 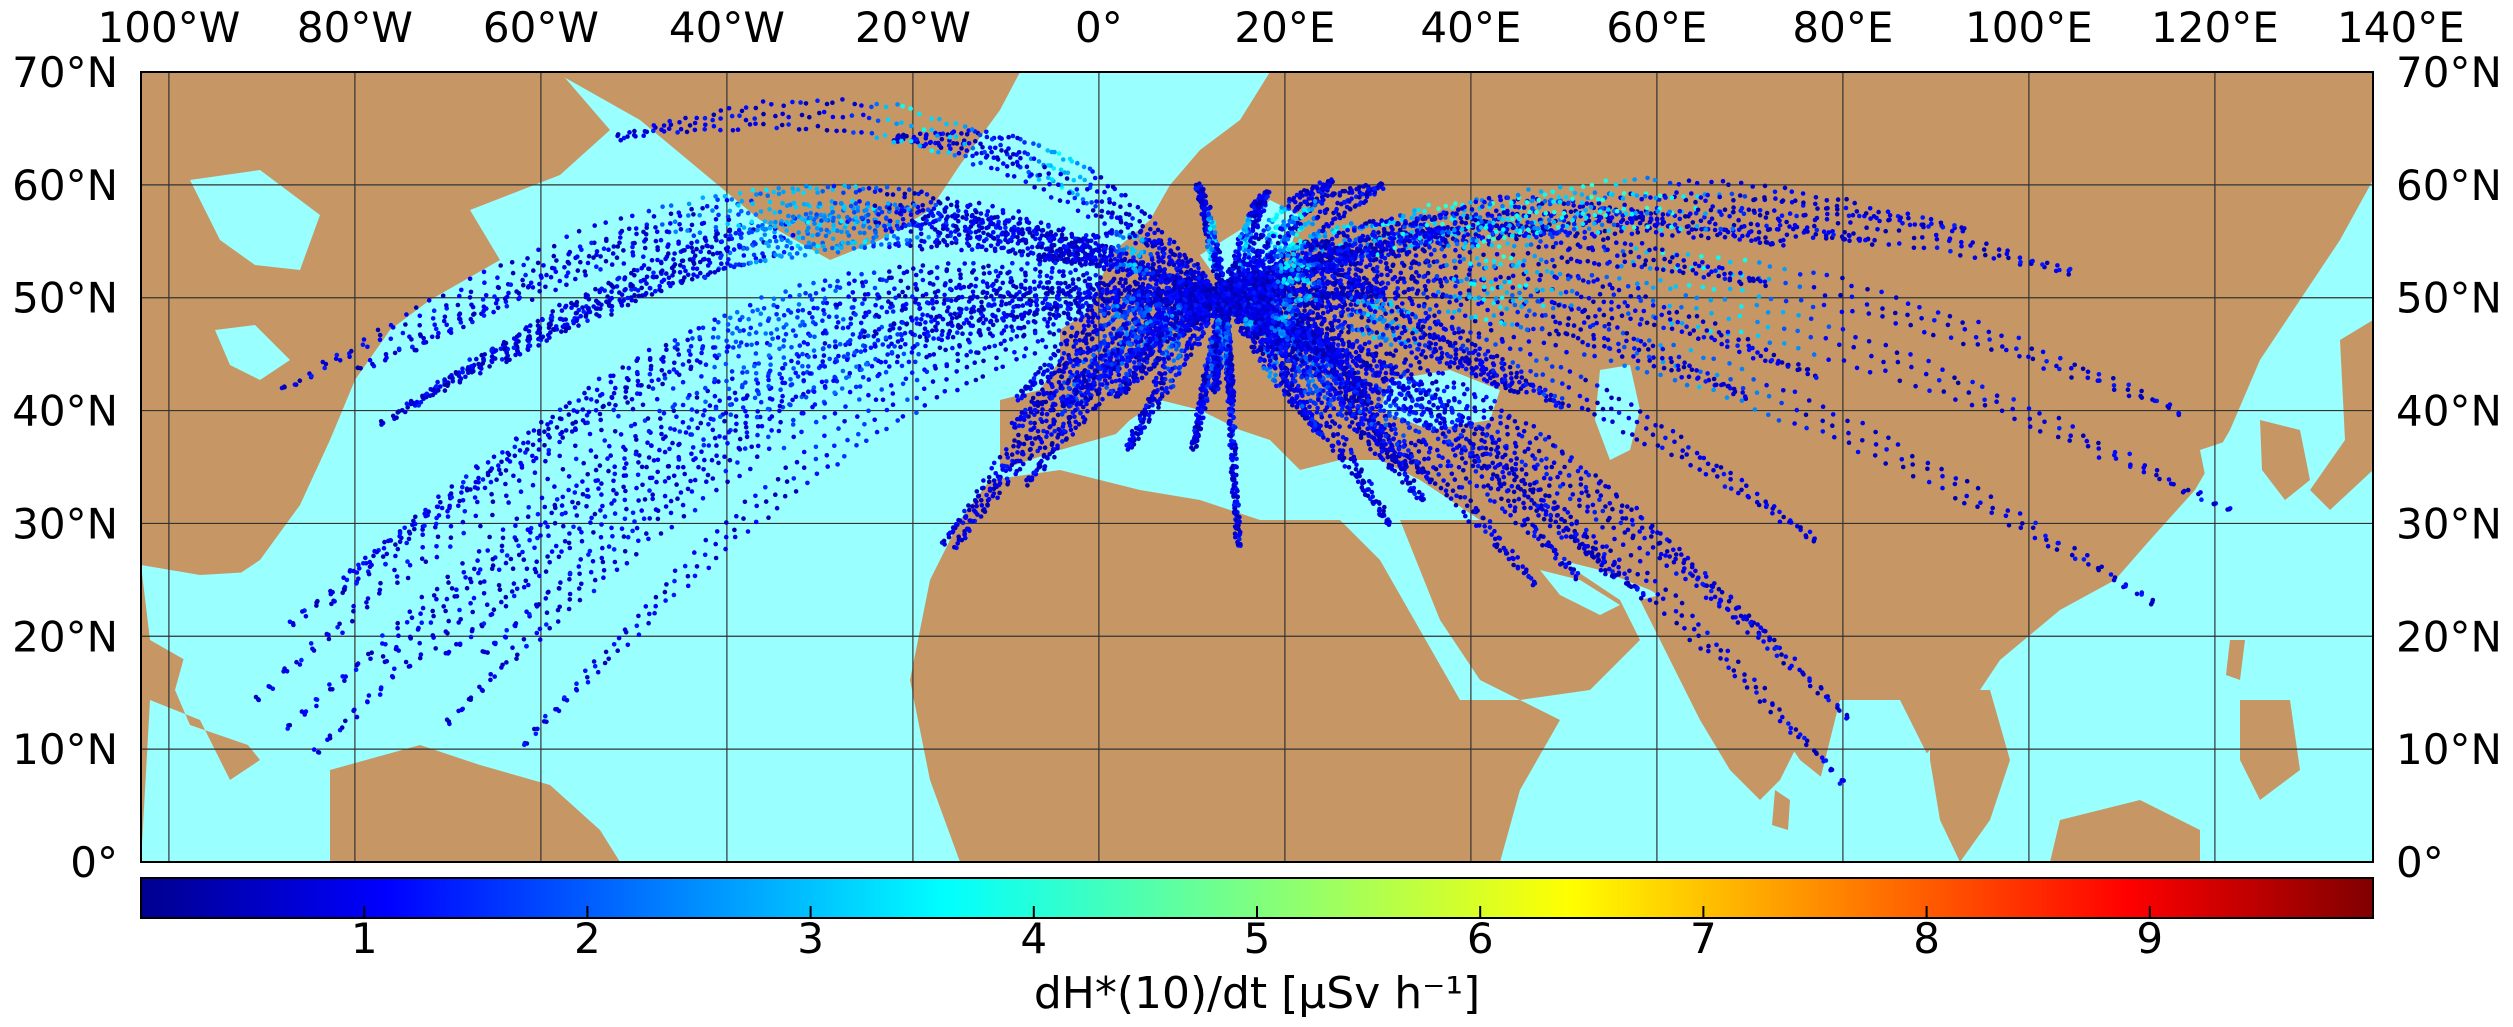 What do you see at coordinates (252, 352) in the screenshot?
I see `great-lakes` at bounding box center [252, 352].